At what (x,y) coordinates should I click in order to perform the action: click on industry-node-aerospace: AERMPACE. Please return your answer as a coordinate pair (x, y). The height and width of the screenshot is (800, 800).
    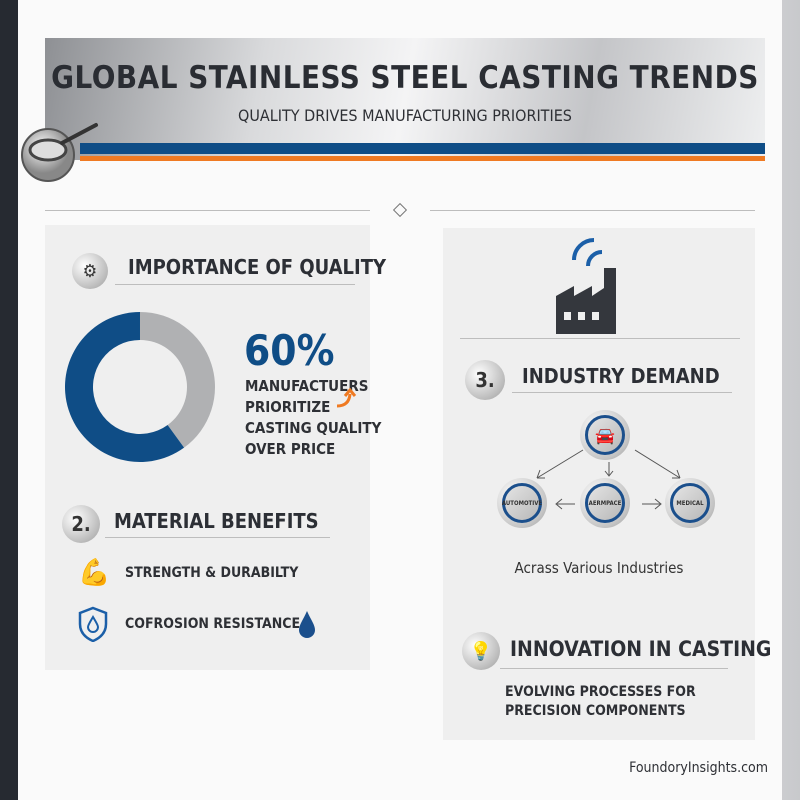
    Looking at the image, I should click on (605, 503).